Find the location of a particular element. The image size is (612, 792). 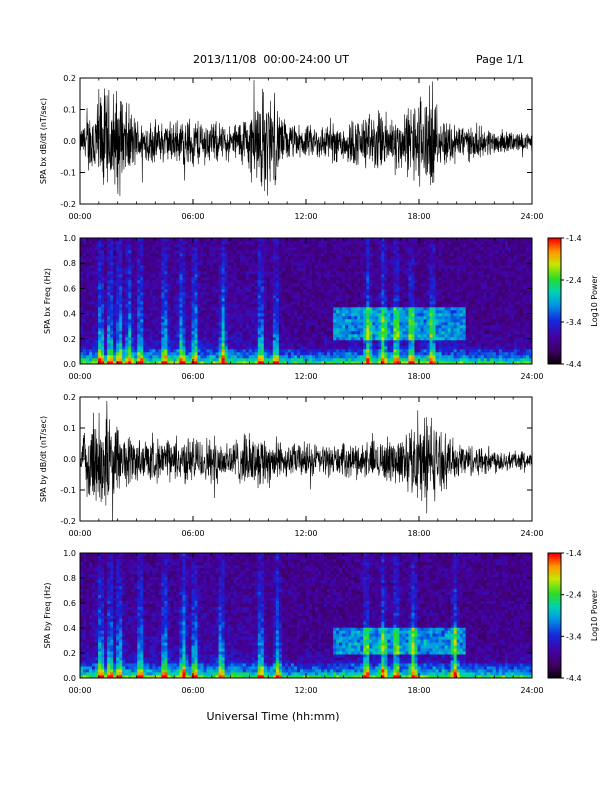

y-axis-label: SPA by dB/dt (nT/sec) is located at coordinates (43, 459).